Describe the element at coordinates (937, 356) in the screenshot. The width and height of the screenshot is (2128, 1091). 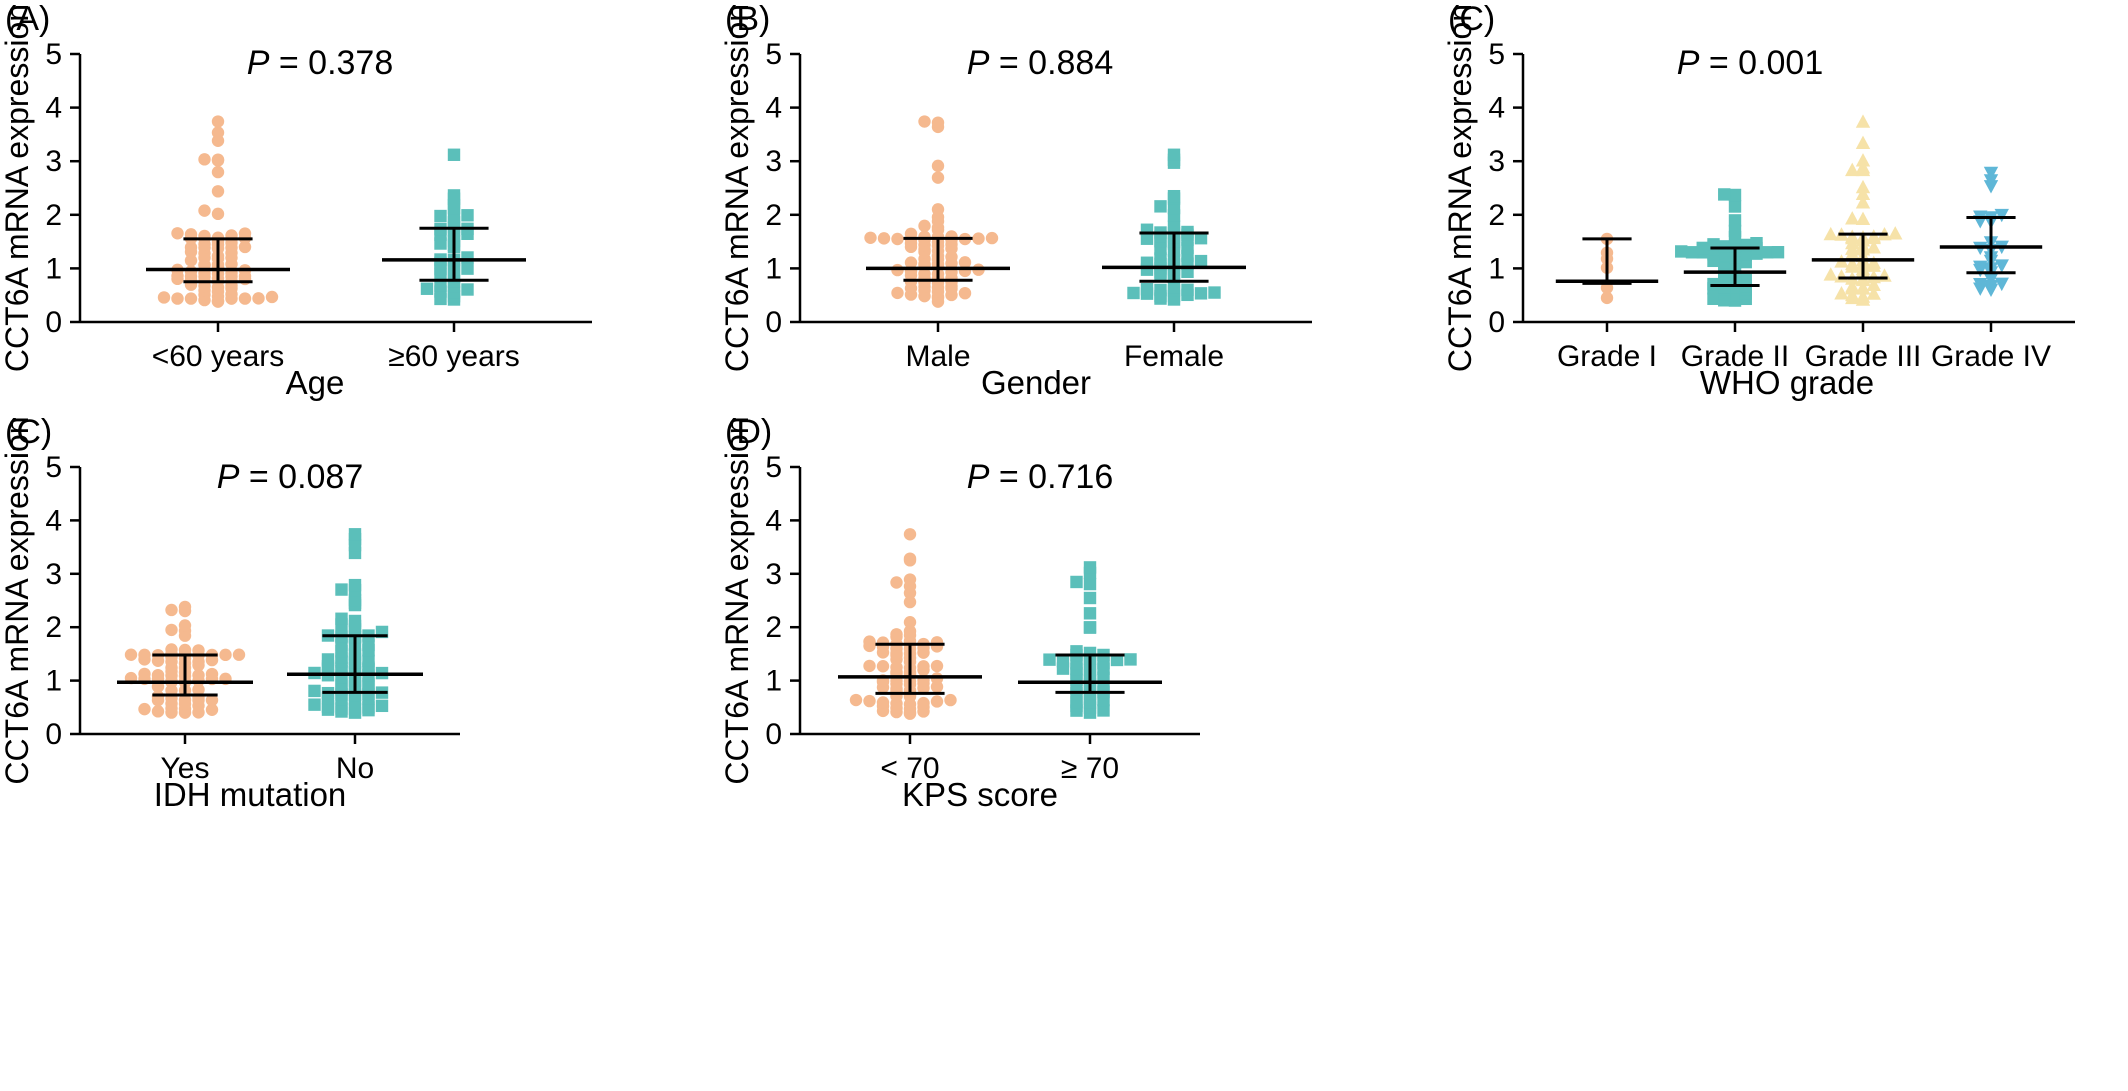
I see `x-tick-label: Male` at that location.